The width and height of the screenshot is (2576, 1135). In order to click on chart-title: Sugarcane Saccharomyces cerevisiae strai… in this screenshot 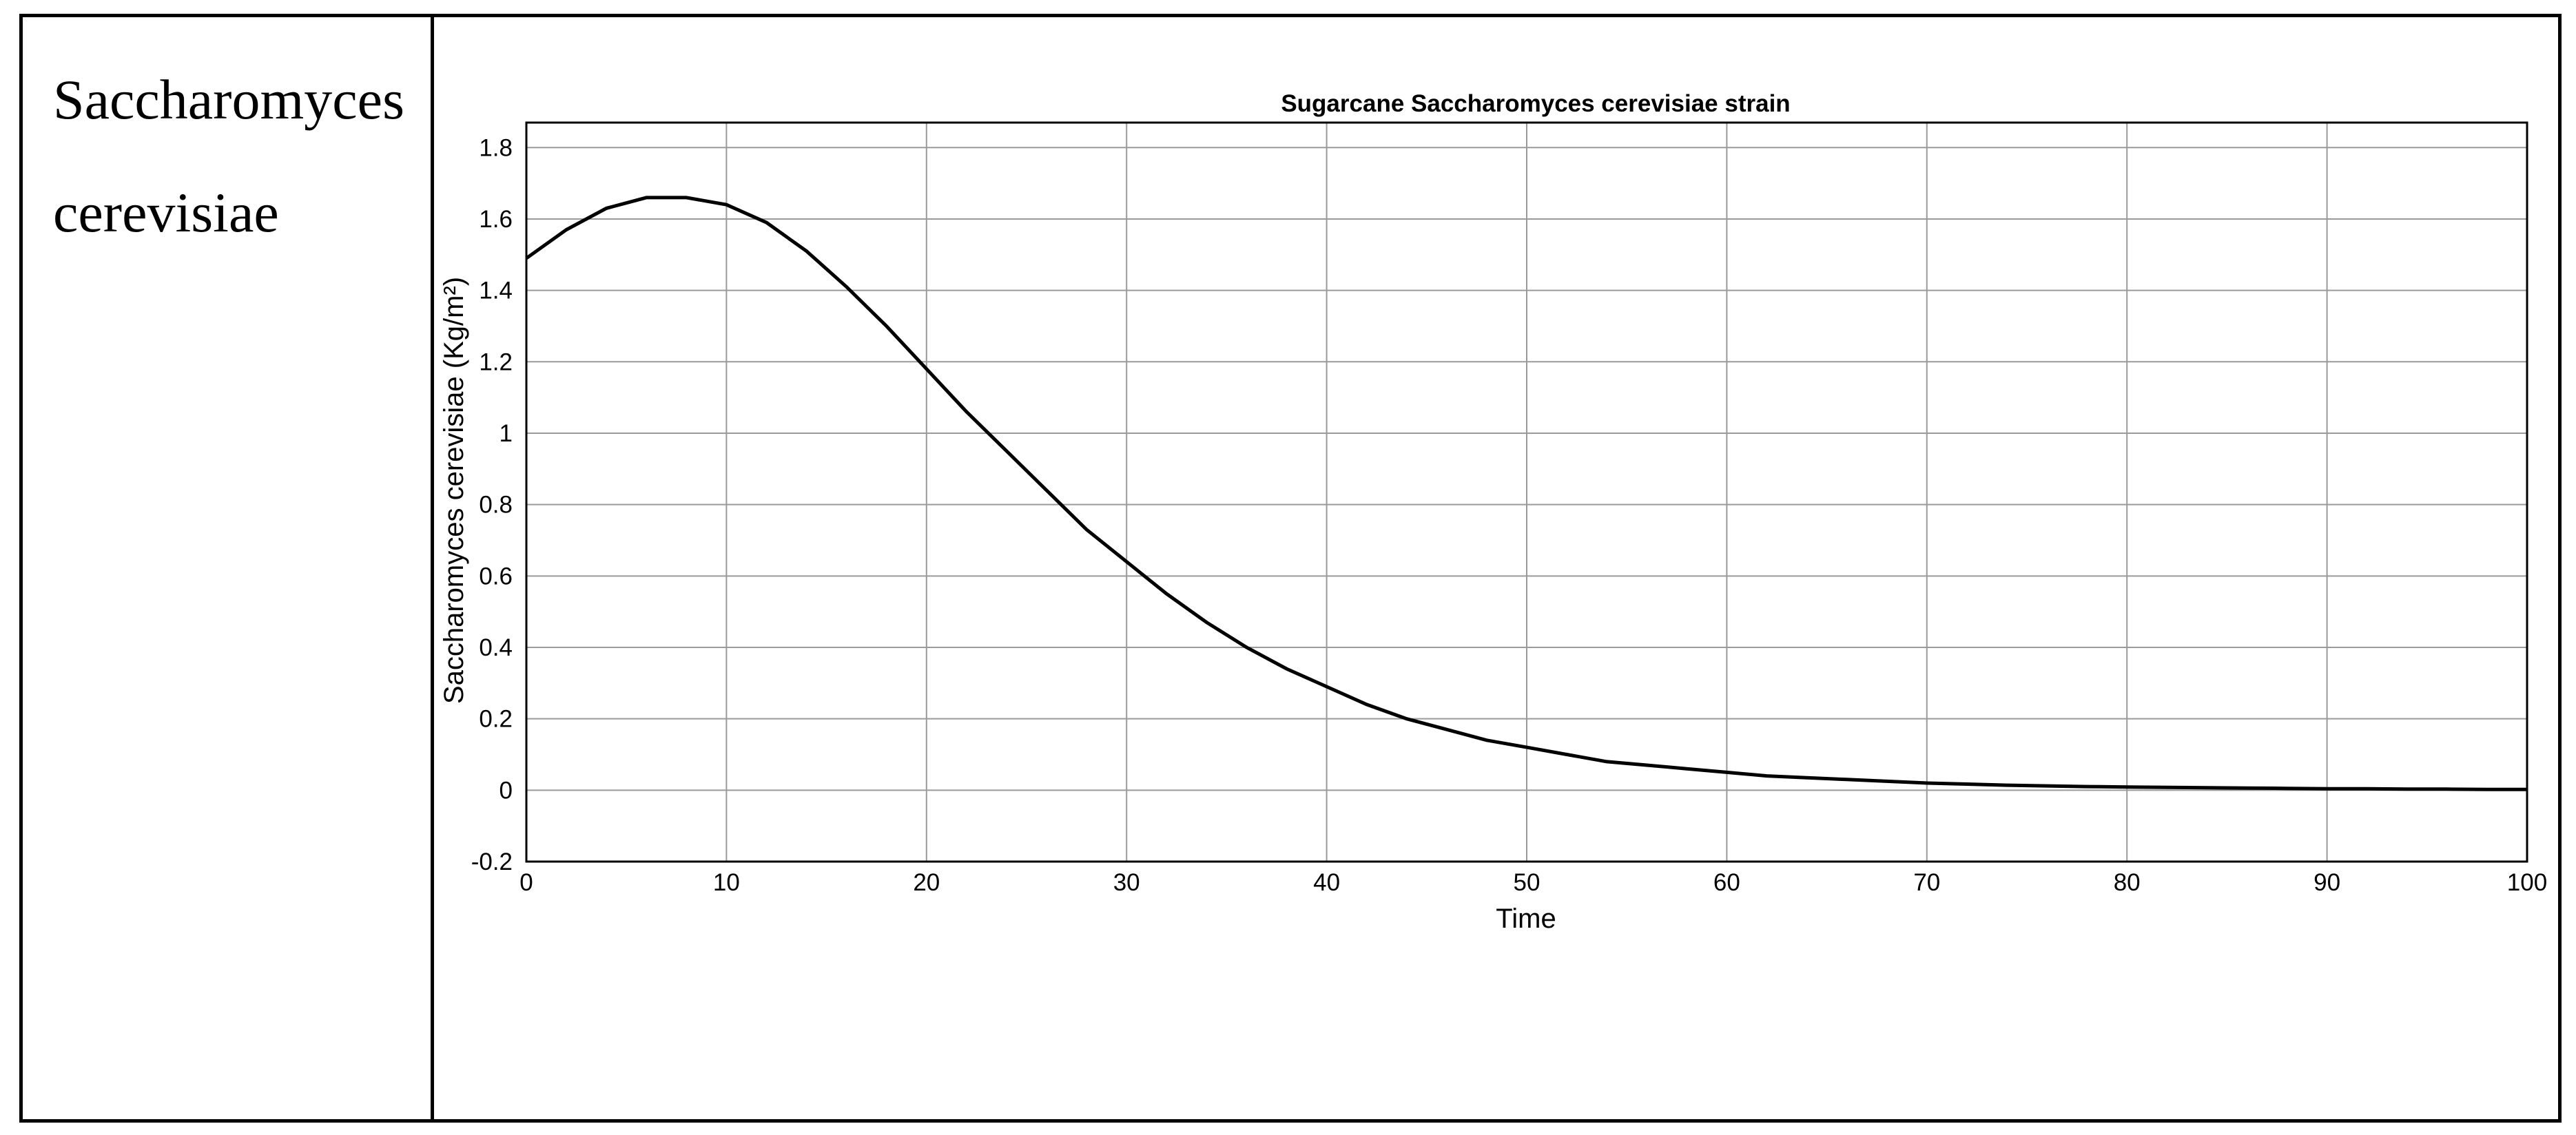, I will do `click(1535, 104)`.